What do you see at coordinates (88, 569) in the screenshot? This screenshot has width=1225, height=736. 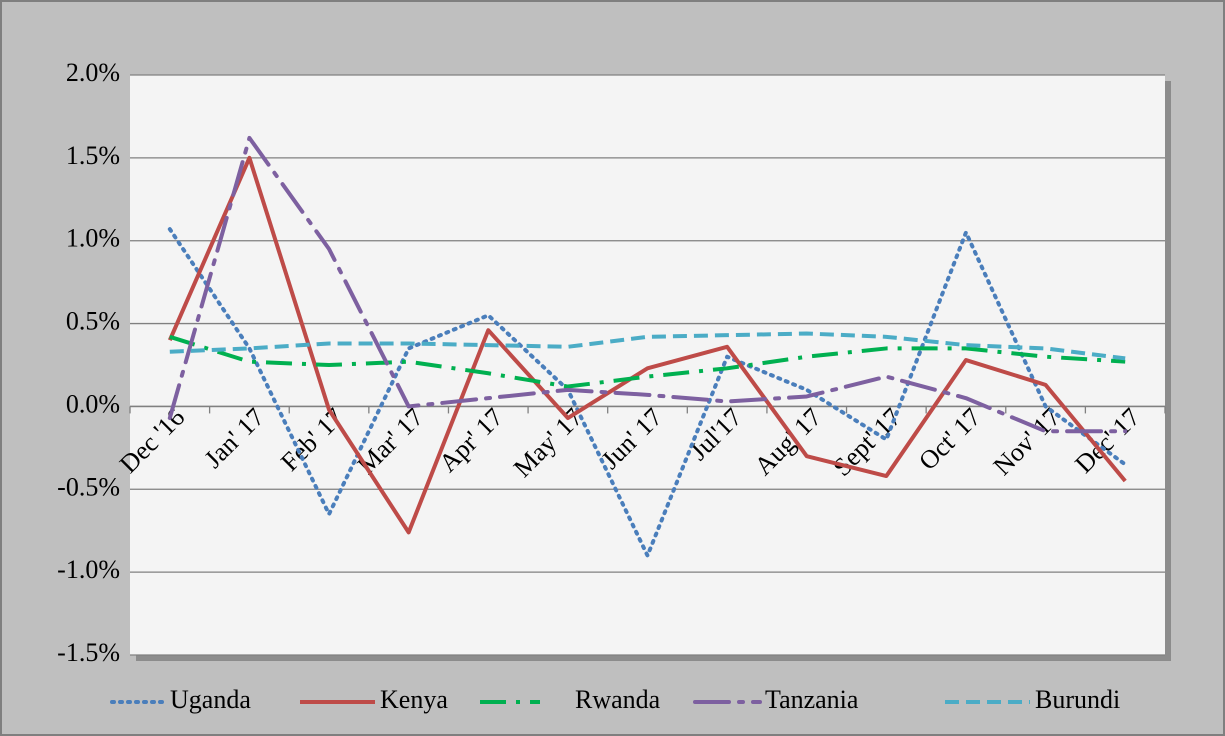 I see `y-tick-label: -1.0%` at bounding box center [88, 569].